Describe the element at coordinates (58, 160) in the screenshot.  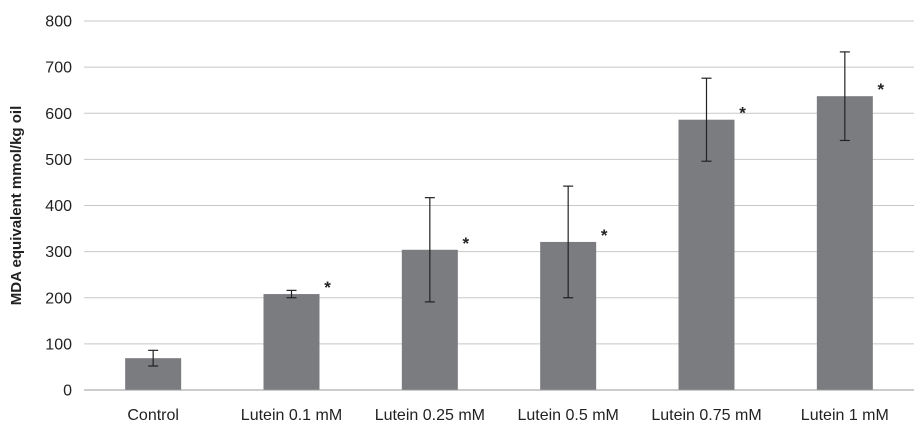
I see `y-tick-label: 500` at that location.